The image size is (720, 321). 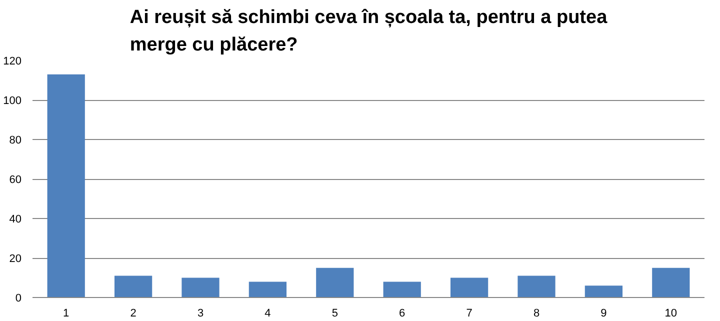 I want to click on x-tick-label: 6, so click(x=402, y=314).